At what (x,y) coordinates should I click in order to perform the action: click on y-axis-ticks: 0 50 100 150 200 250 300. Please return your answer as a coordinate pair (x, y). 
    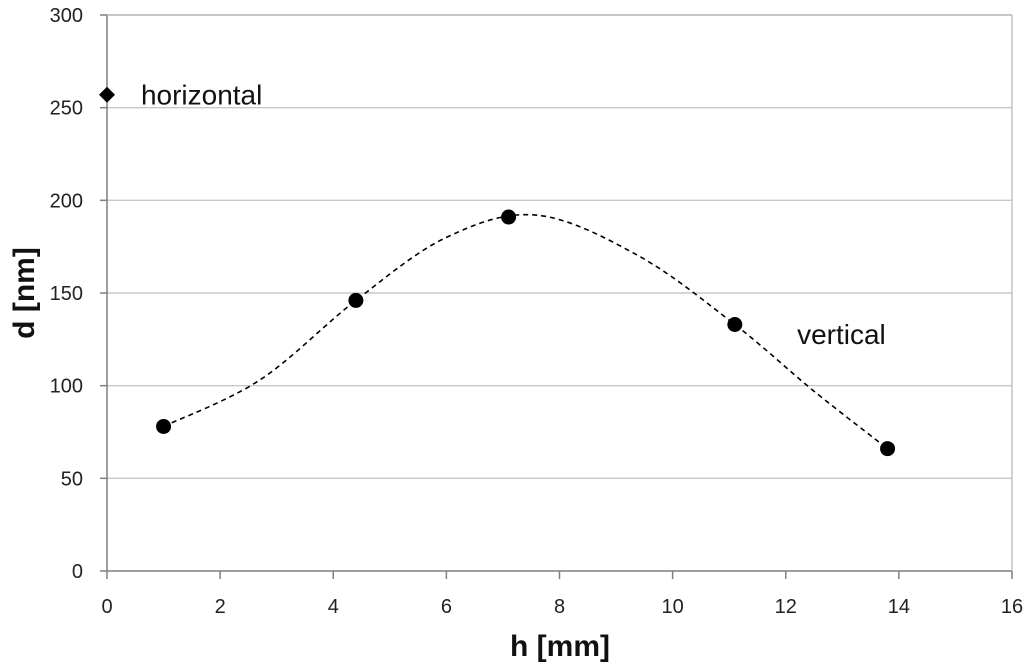
    Looking at the image, I should click on (78, 294).